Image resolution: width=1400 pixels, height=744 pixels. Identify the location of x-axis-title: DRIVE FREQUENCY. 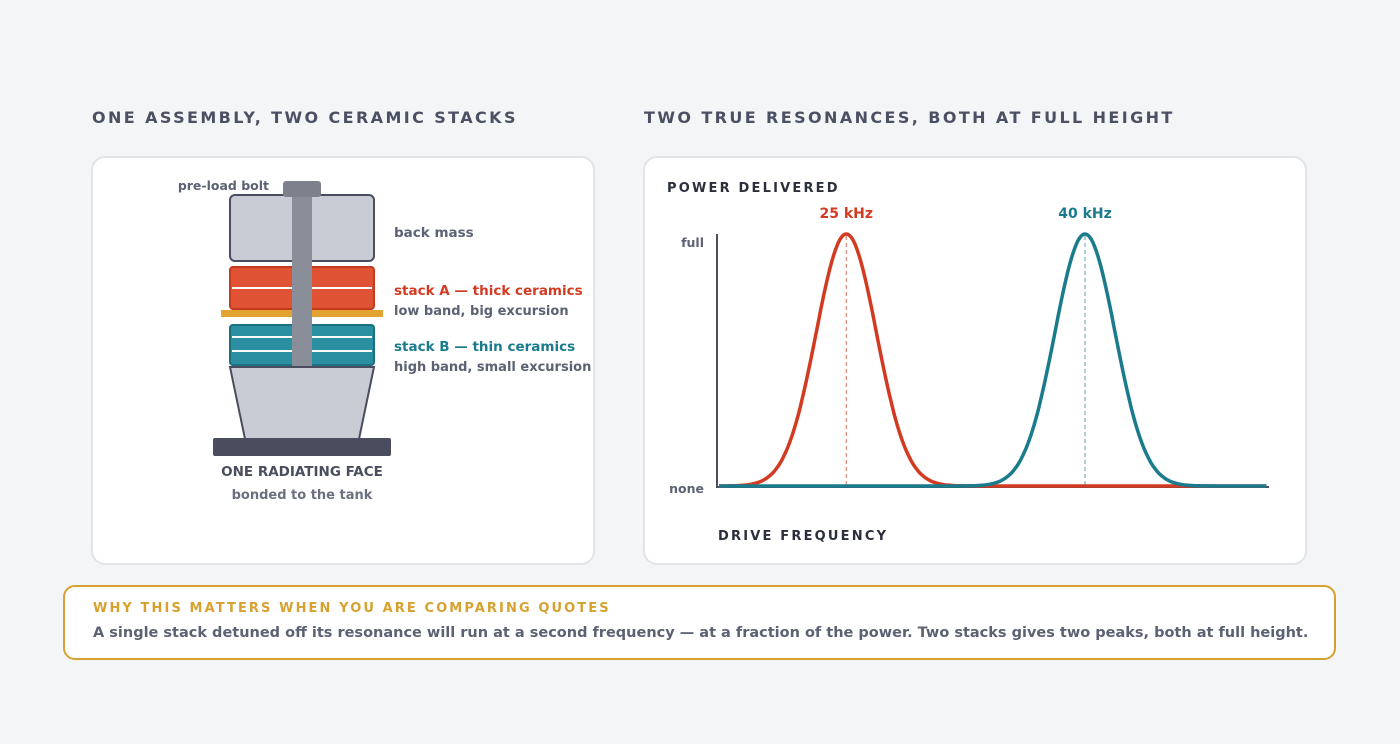
(803, 536).